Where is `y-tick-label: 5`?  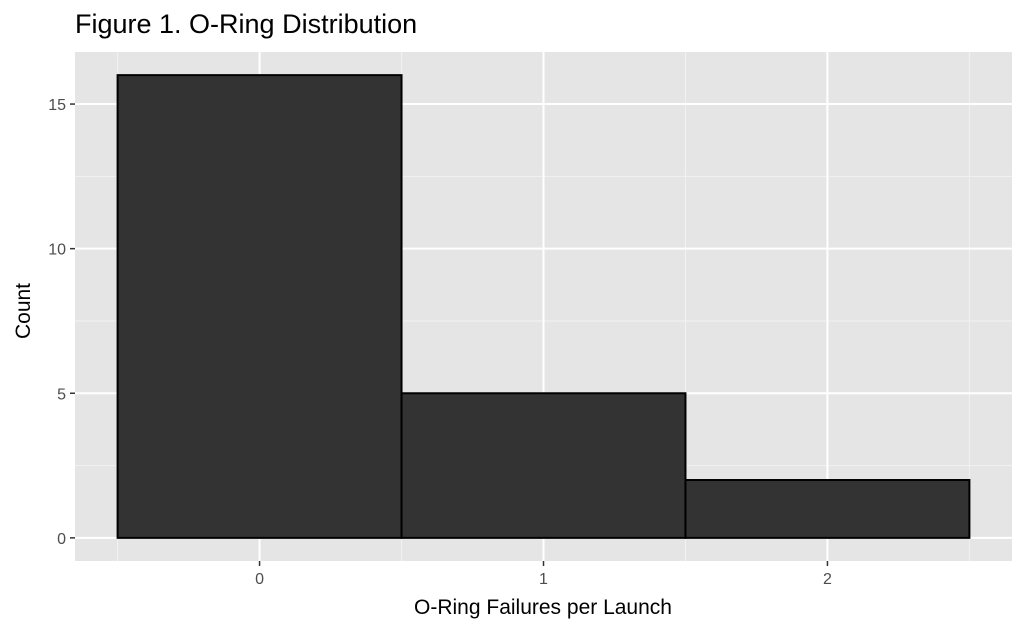
y-tick-label: 5 is located at coordinates (61, 394).